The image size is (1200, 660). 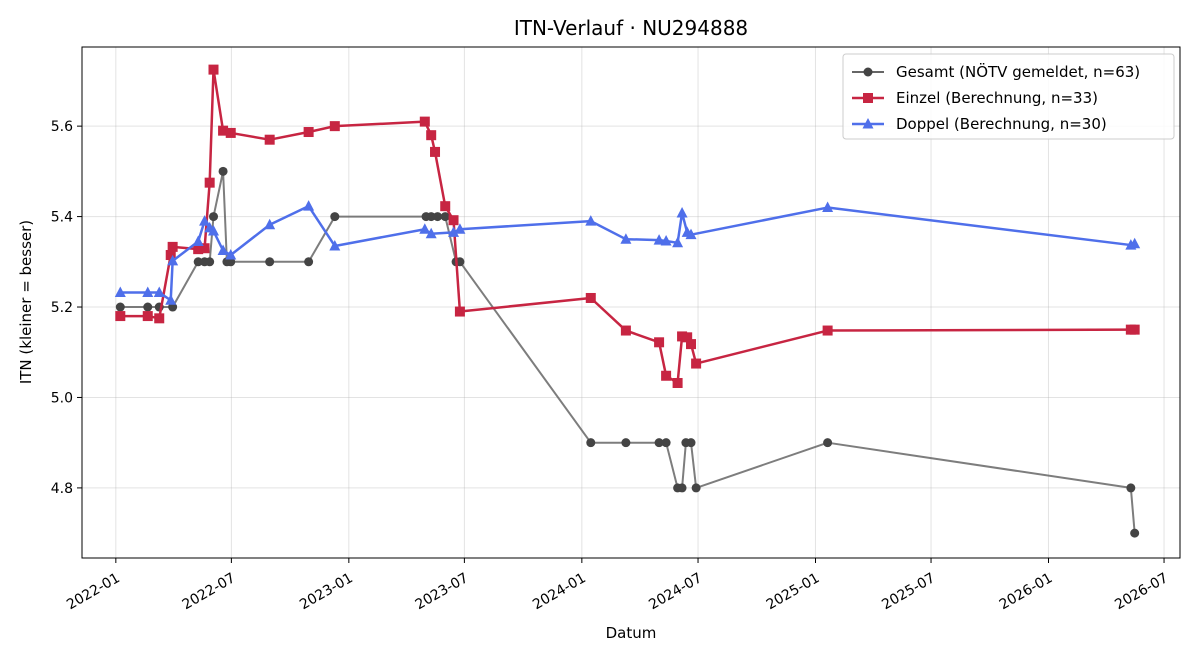 What do you see at coordinates (631, 28) in the screenshot?
I see `chart-title: ITN-Verlauf · NU294888` at bounding box center [631, 28].